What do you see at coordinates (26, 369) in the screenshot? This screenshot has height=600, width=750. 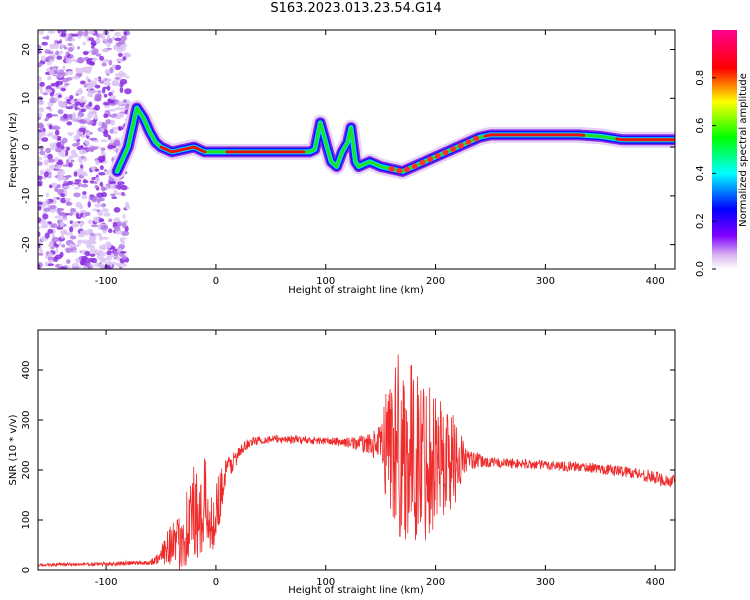 I see `snr-y-tick-label: 400` at bounding box center [26, 369].